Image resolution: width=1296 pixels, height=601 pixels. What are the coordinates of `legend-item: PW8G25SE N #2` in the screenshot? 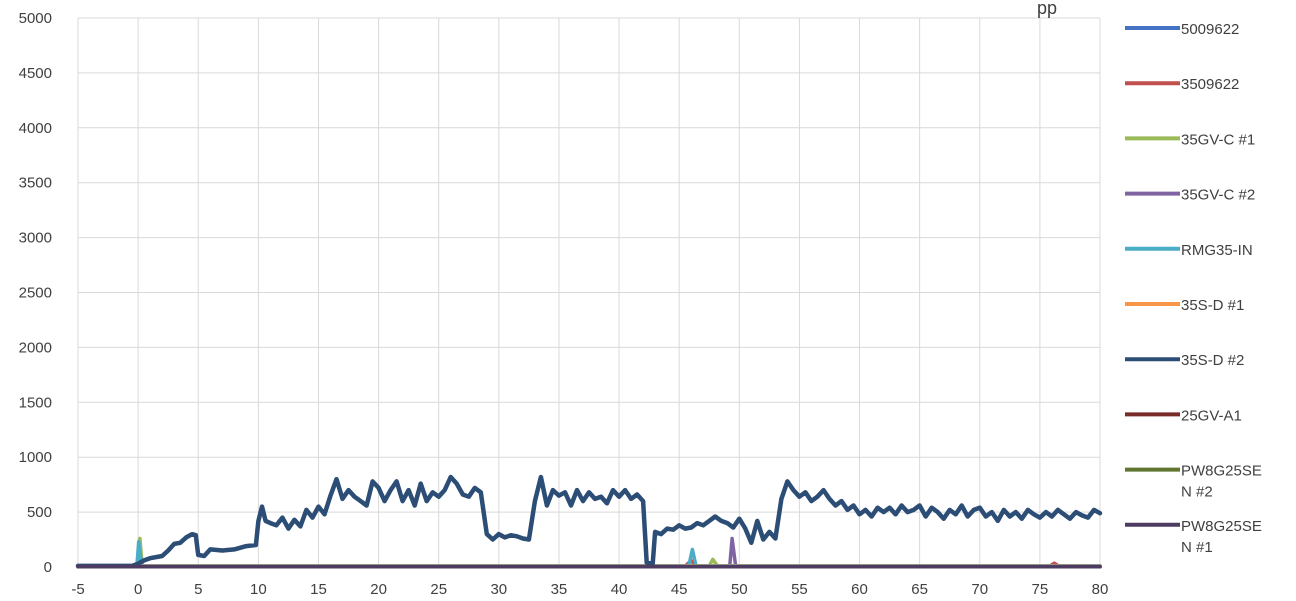 It's located at (1193, 482).